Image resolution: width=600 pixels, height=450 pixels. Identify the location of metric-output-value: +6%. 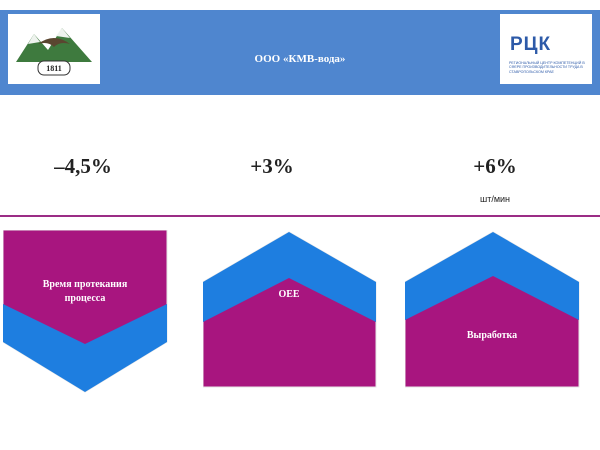
(495, 166).